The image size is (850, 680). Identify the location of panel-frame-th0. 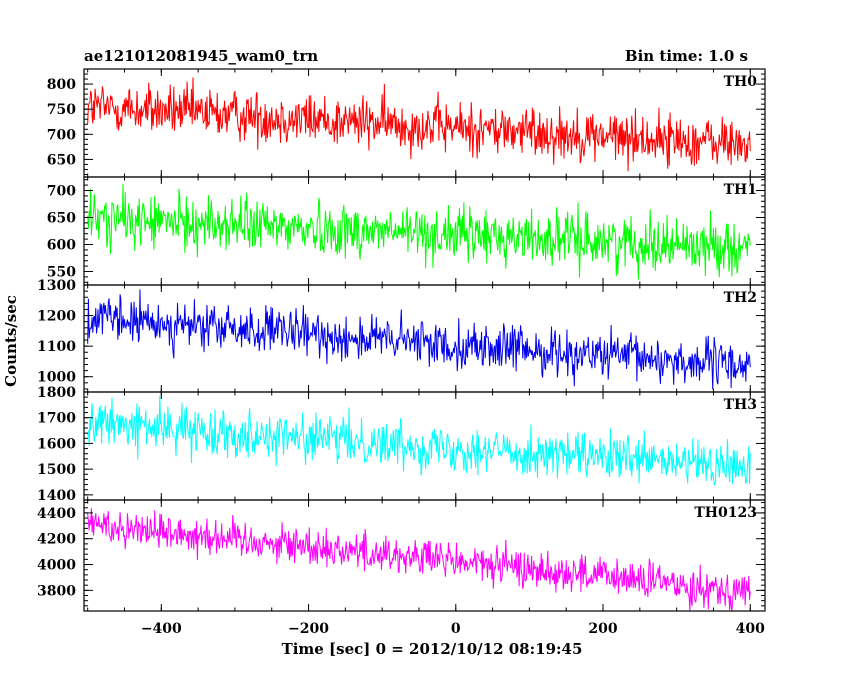
(424, 123).